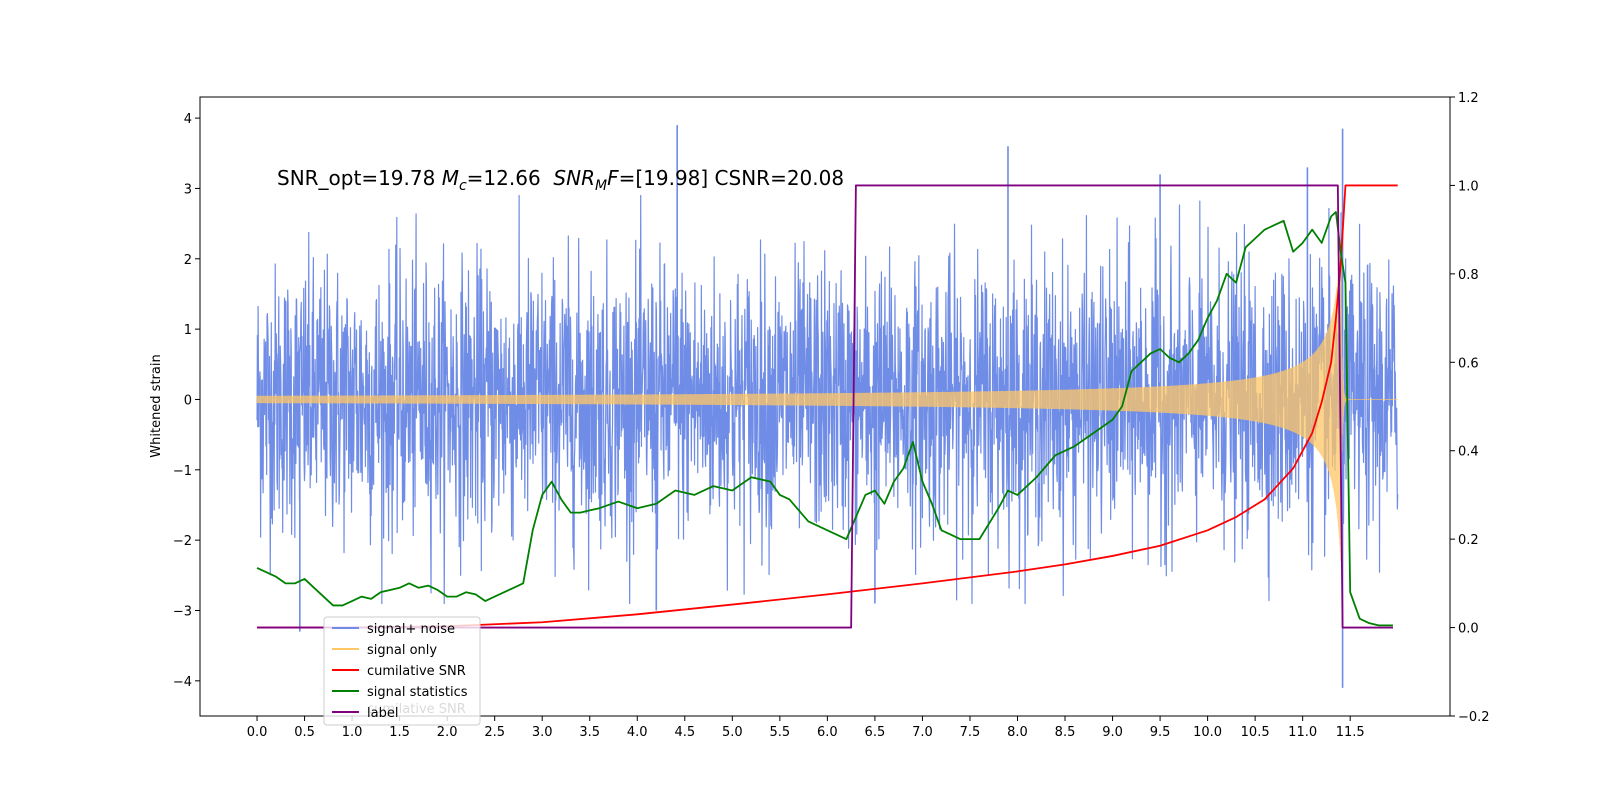  What do you see at coordinates (637, 732) in the screenshot?
I see `x-tick-label: 4.0` at bounding box center [637, 732].